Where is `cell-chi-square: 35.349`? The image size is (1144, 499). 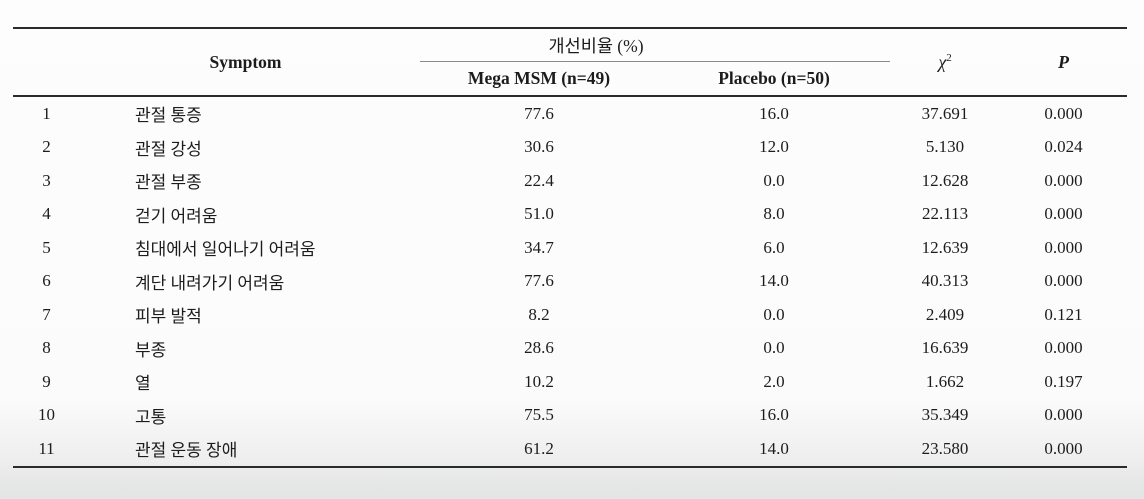 cell-chi-square: 35.349 is located at coordinates (945, 415).